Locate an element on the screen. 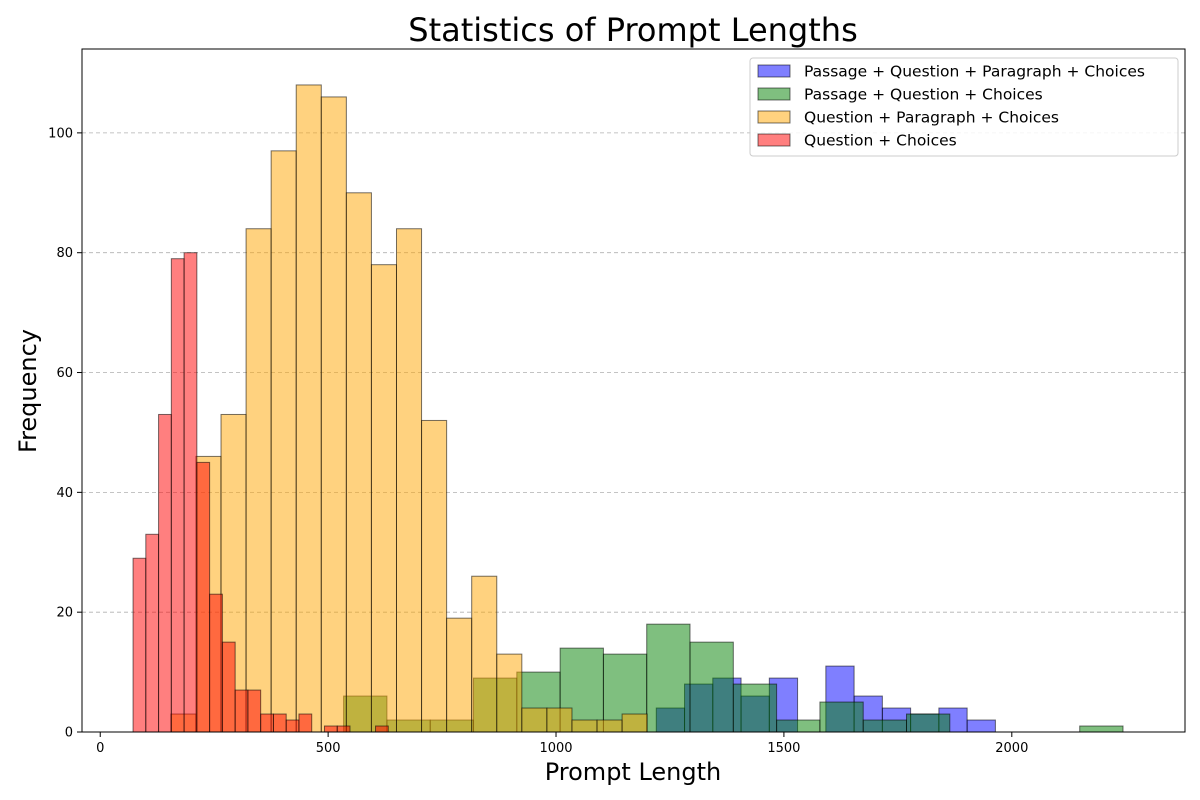 This screenshot has width=1200, height=800. y-axis-label: Frequency is located at coordinates (28, 391).